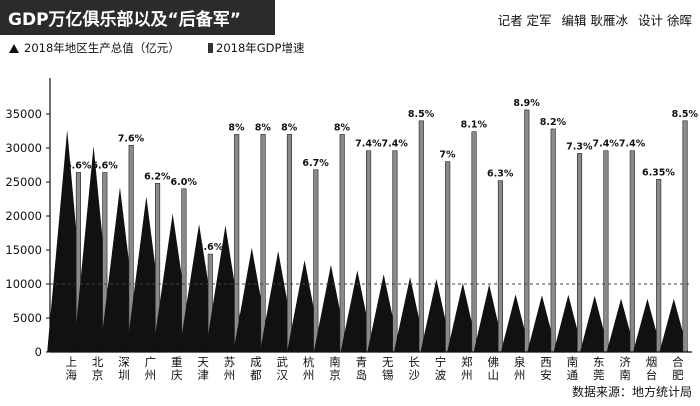 The width and height of the screenshot is (700, 406). I want to click on credit-editor: 编辑 耿雁冰, so click(595, 20).